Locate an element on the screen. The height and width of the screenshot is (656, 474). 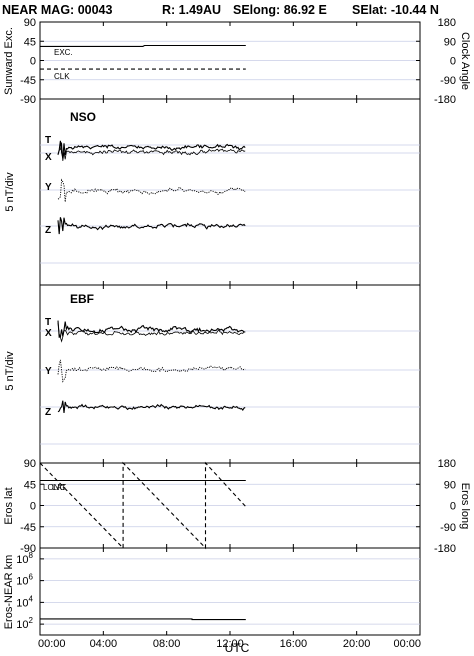
x-tick-labels: 00:00 04:00 08:00 12:00 16:00 20:00 00:00 is located at coordinates (229, 644).